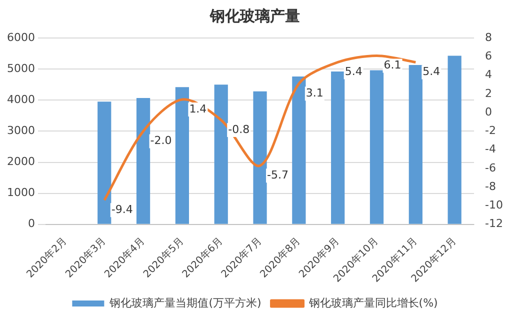  Describe the element at coordinates (277, 175) in the screenshot. I see `data-label: -5.7` at that location.